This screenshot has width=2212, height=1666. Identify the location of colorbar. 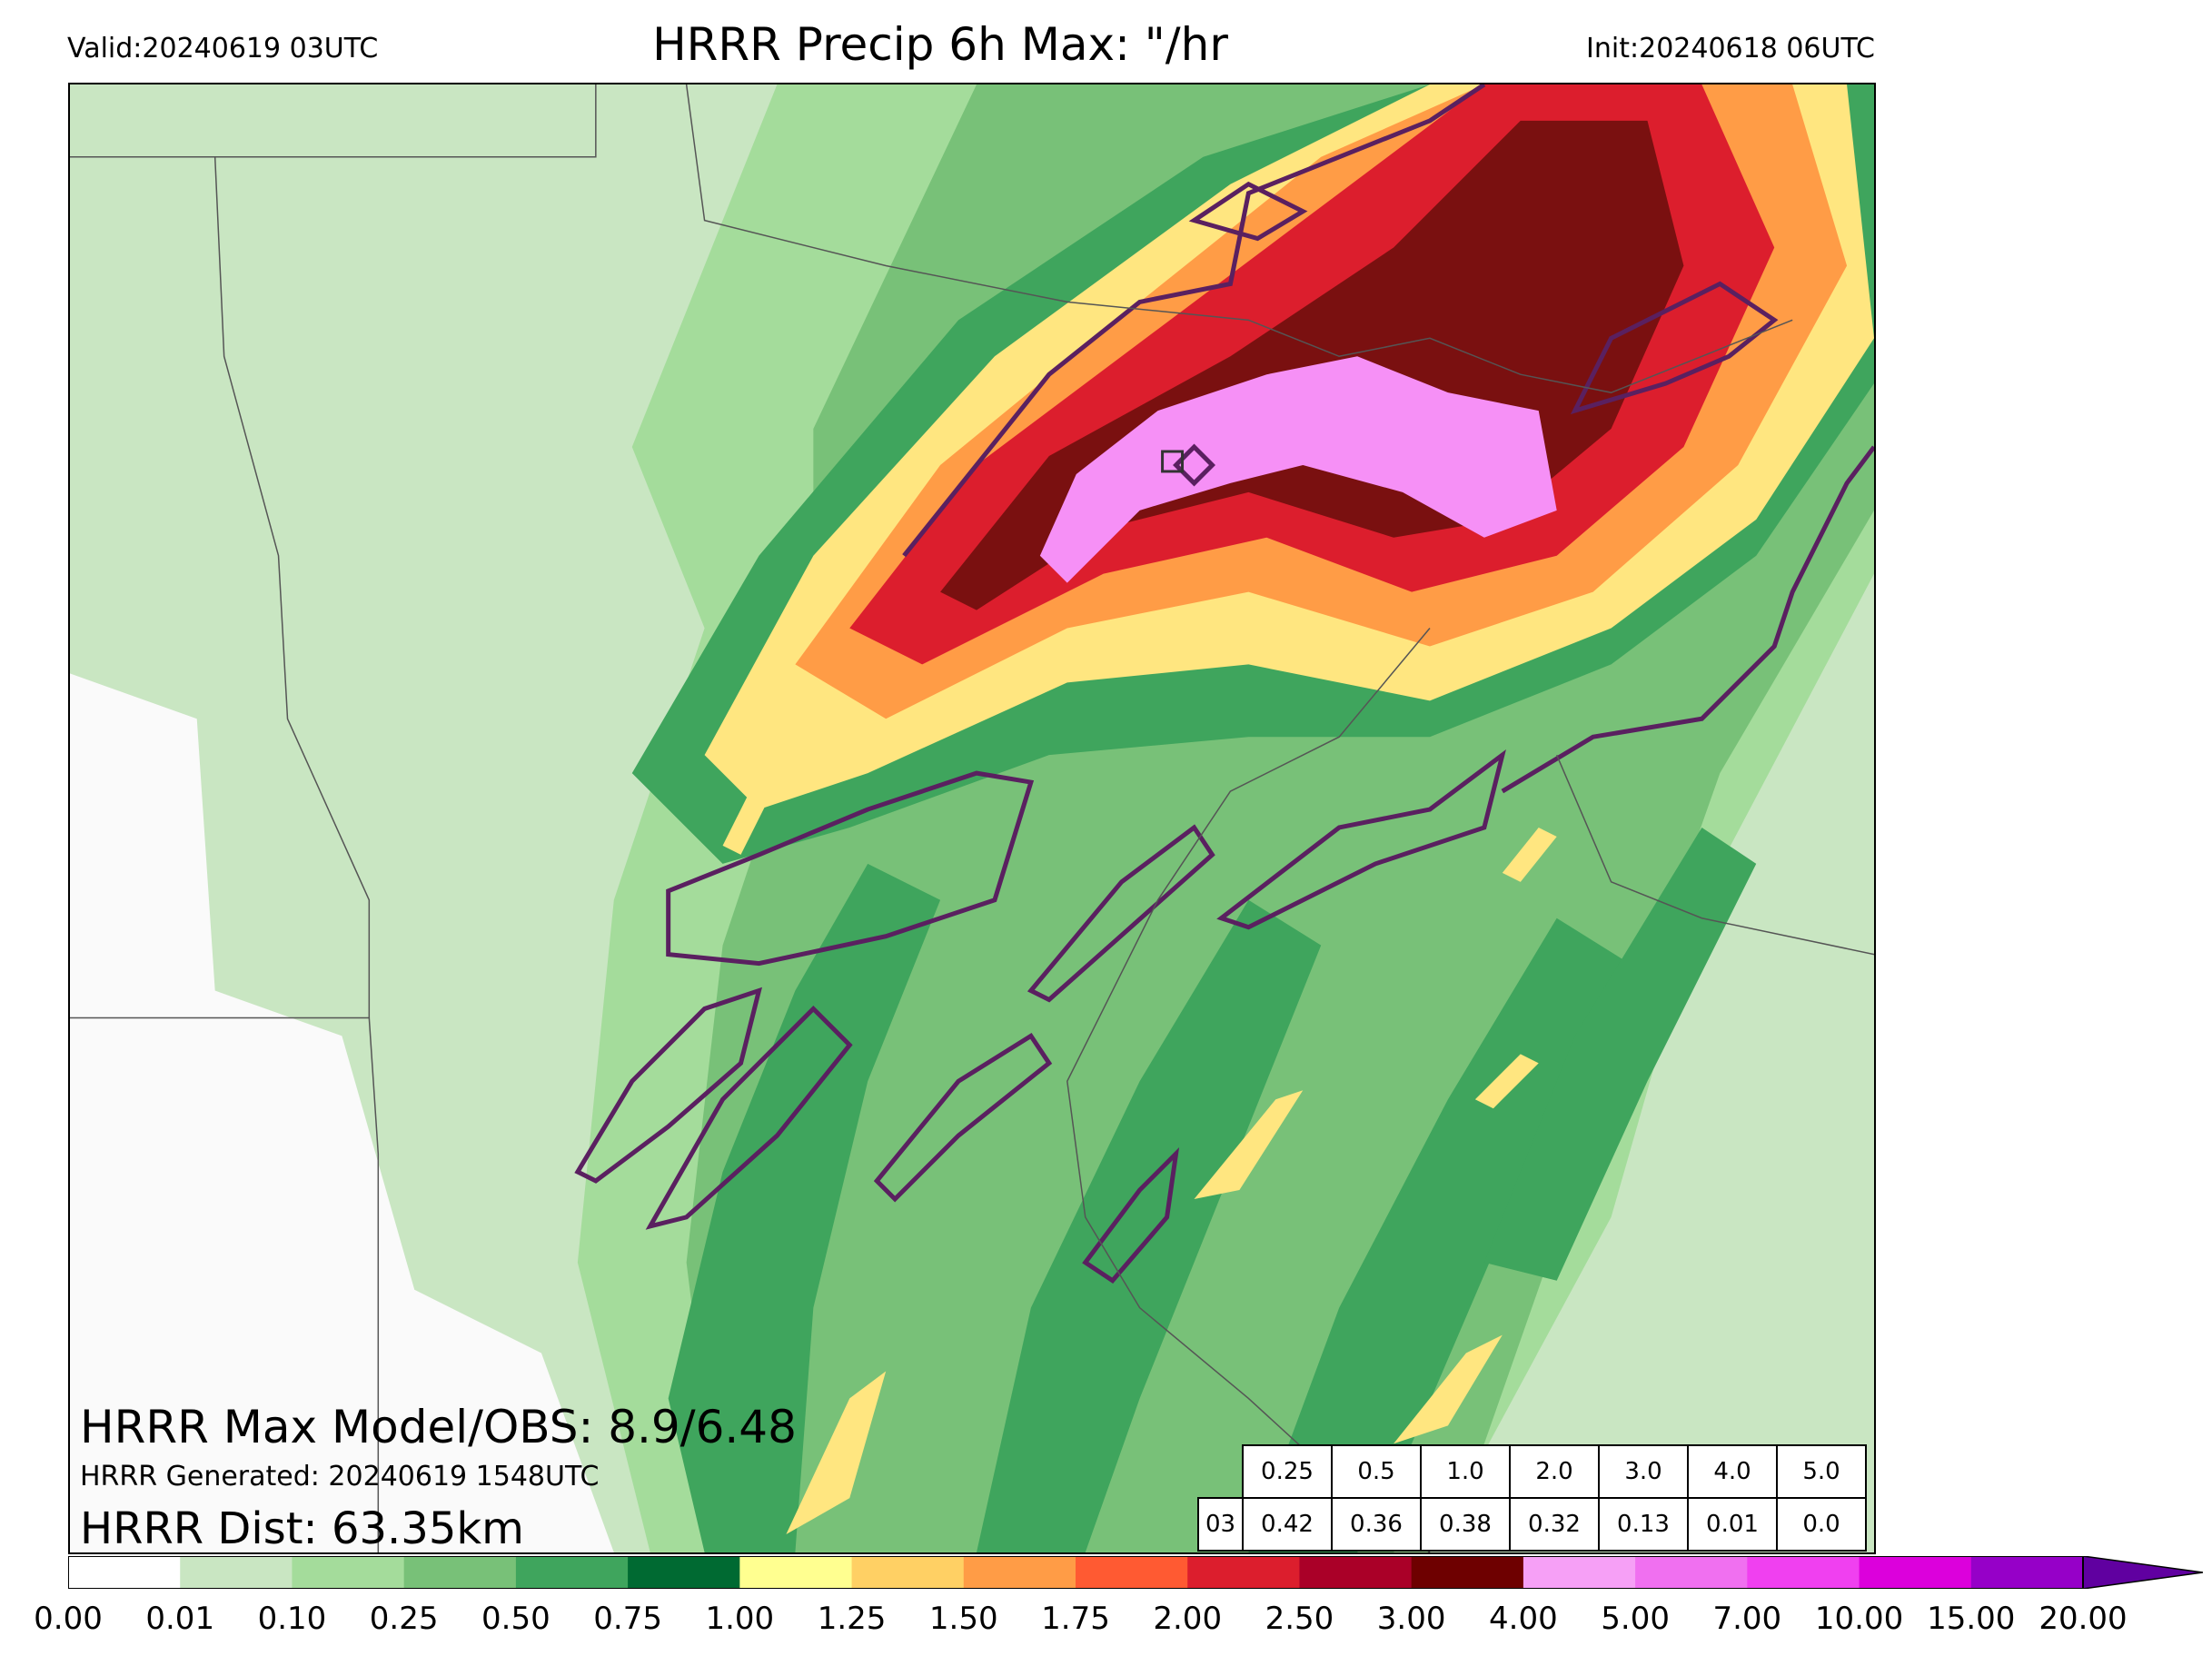
(1135, 1572).